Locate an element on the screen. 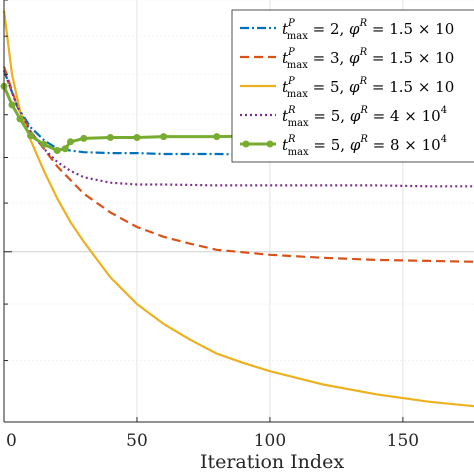 The image size is (474, 474). x-tick-label: 50 is located at coordinates (137, 441).